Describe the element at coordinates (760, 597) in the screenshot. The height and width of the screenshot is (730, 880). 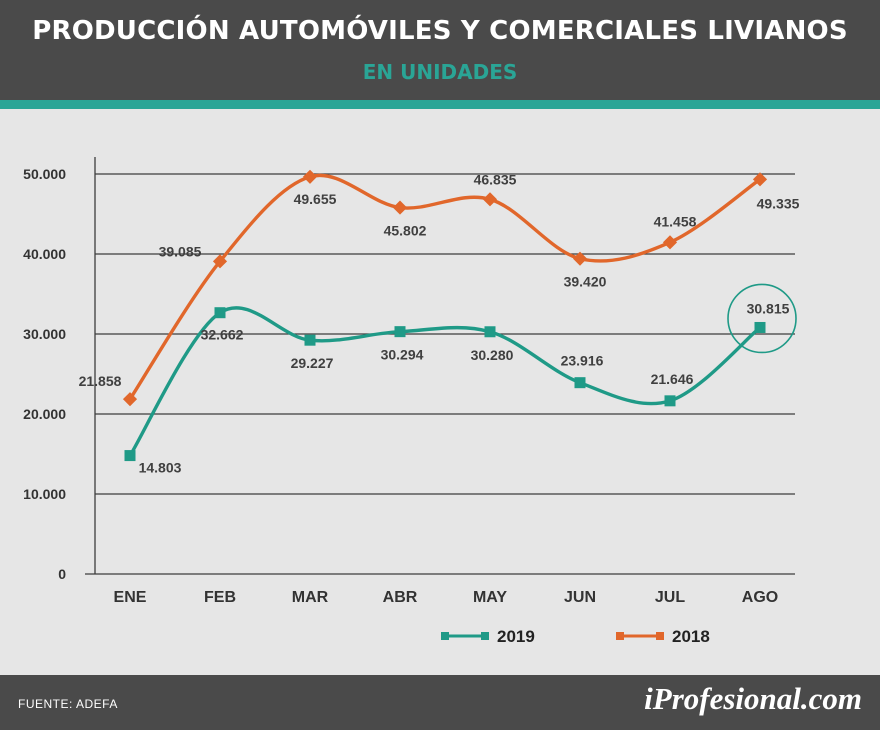
I see `x-tick-label: AGO` at that location.